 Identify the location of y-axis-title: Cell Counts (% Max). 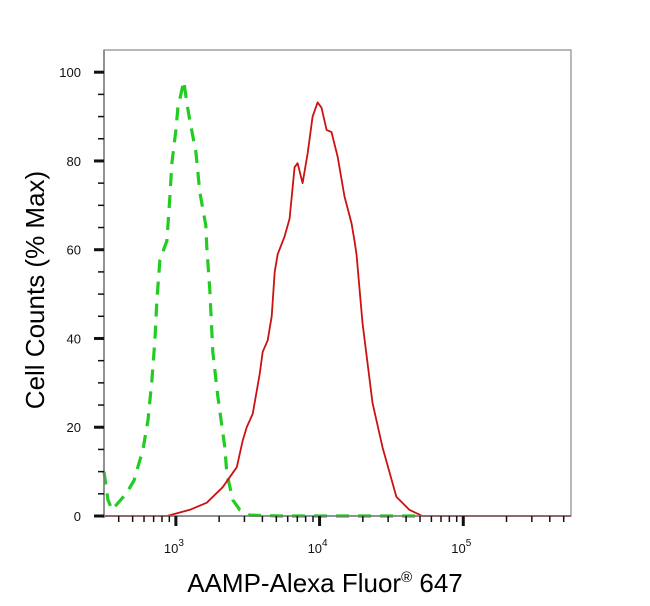
(35, 290).